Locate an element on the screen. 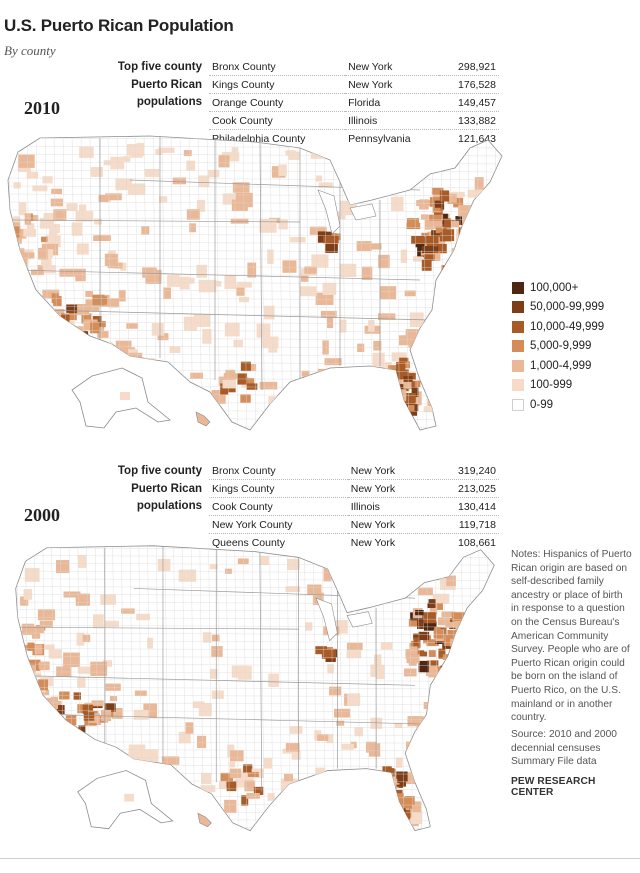  table-row: Kings County New York 176,528 is located at coordinates (354, 84).